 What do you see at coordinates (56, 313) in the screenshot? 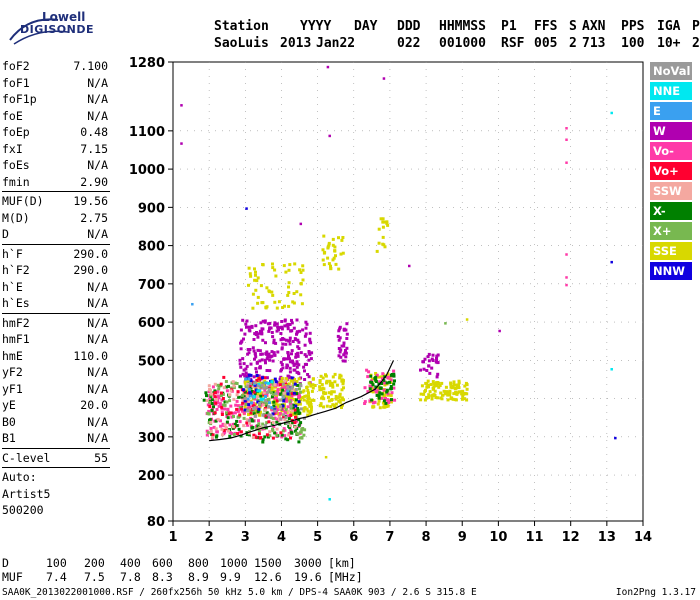
I see `param-divider` at bounding box center [56, 313].